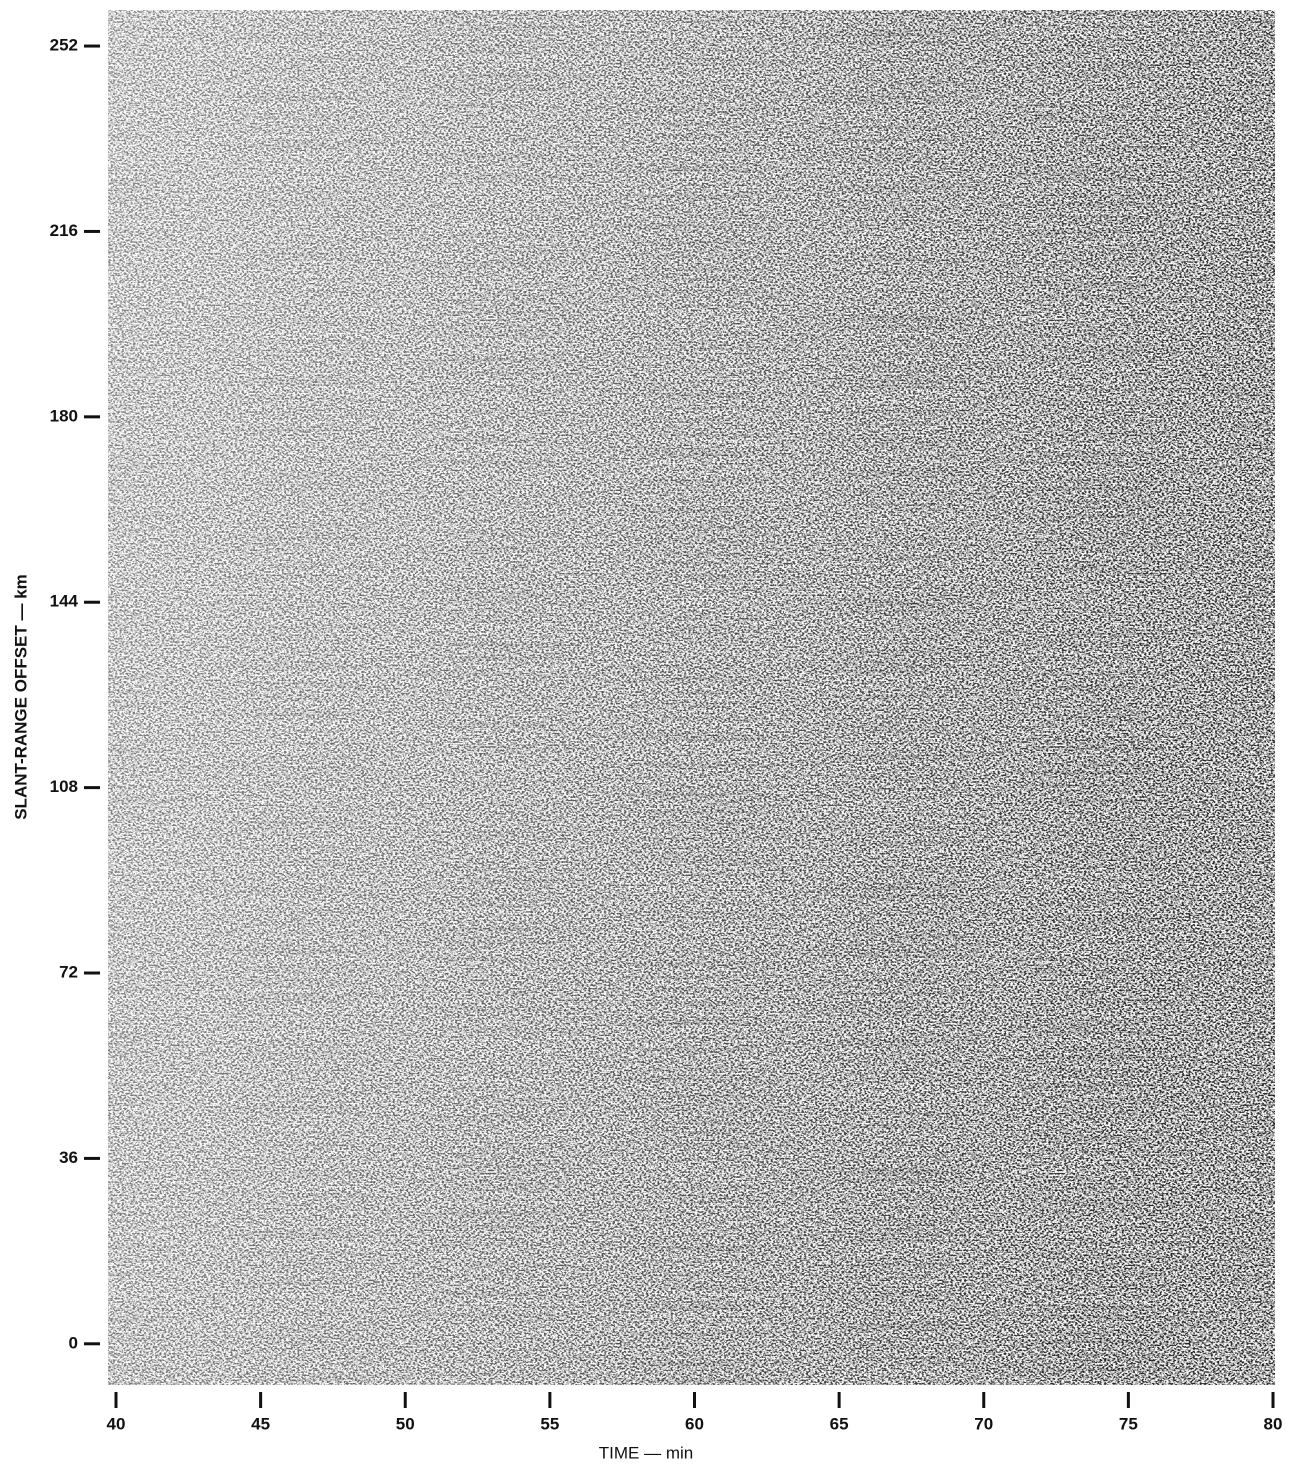 The image size is (1291, 1468). What do you see at coordinates (116, 1423) in the screenshot?
I see `x-tick-label: 40` at bounding box center [116, 1423].